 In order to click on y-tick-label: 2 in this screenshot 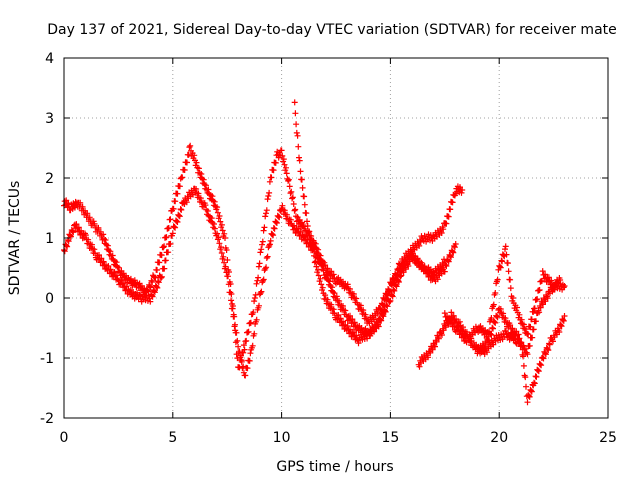, I will do `click(49, 179)`.